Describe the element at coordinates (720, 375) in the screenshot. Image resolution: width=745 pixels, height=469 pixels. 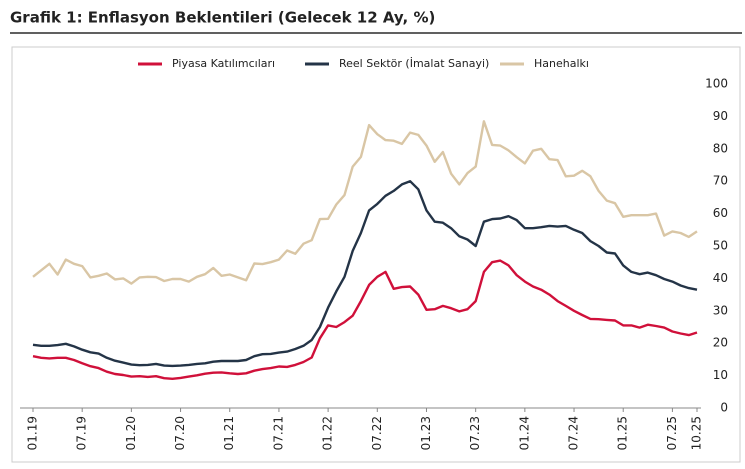
I see `y-tick-label: 10` at that location.